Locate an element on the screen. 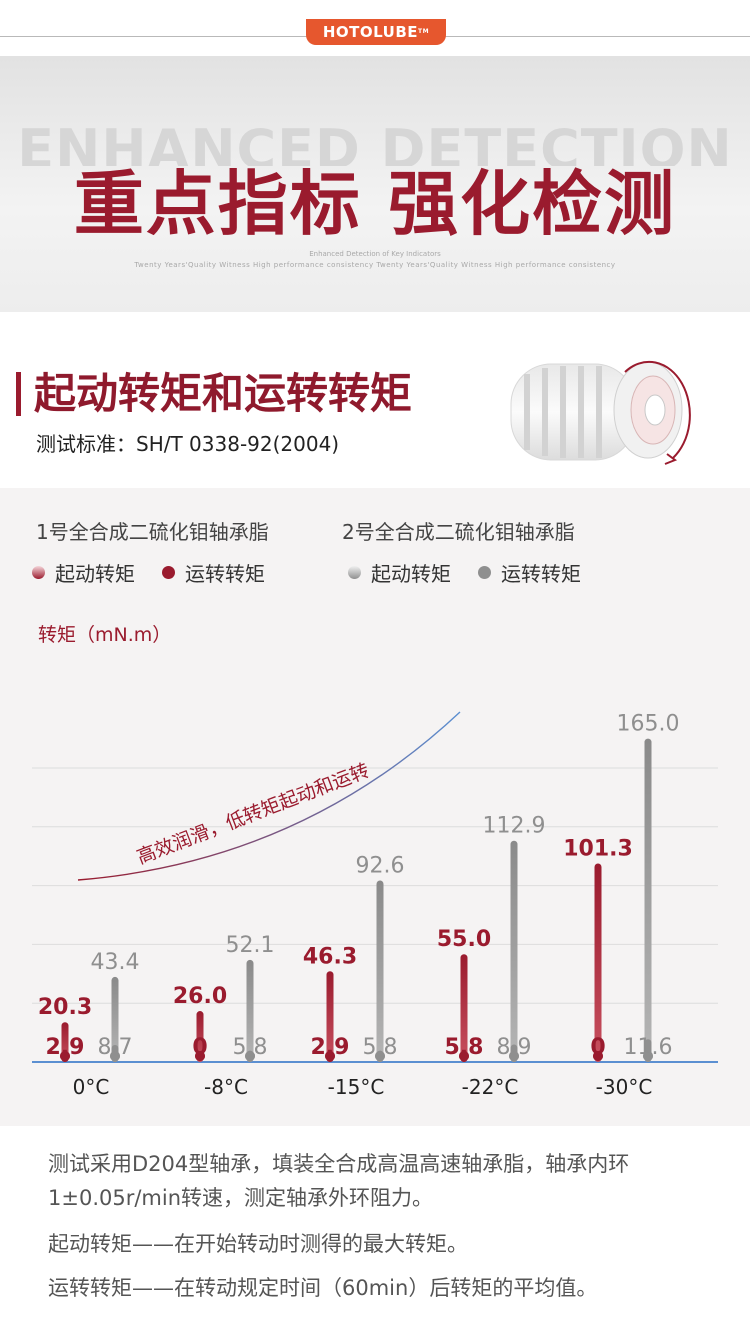 This screenshot has height=1335, width=750. section-accent-bar is located at coordinates (18, 394).